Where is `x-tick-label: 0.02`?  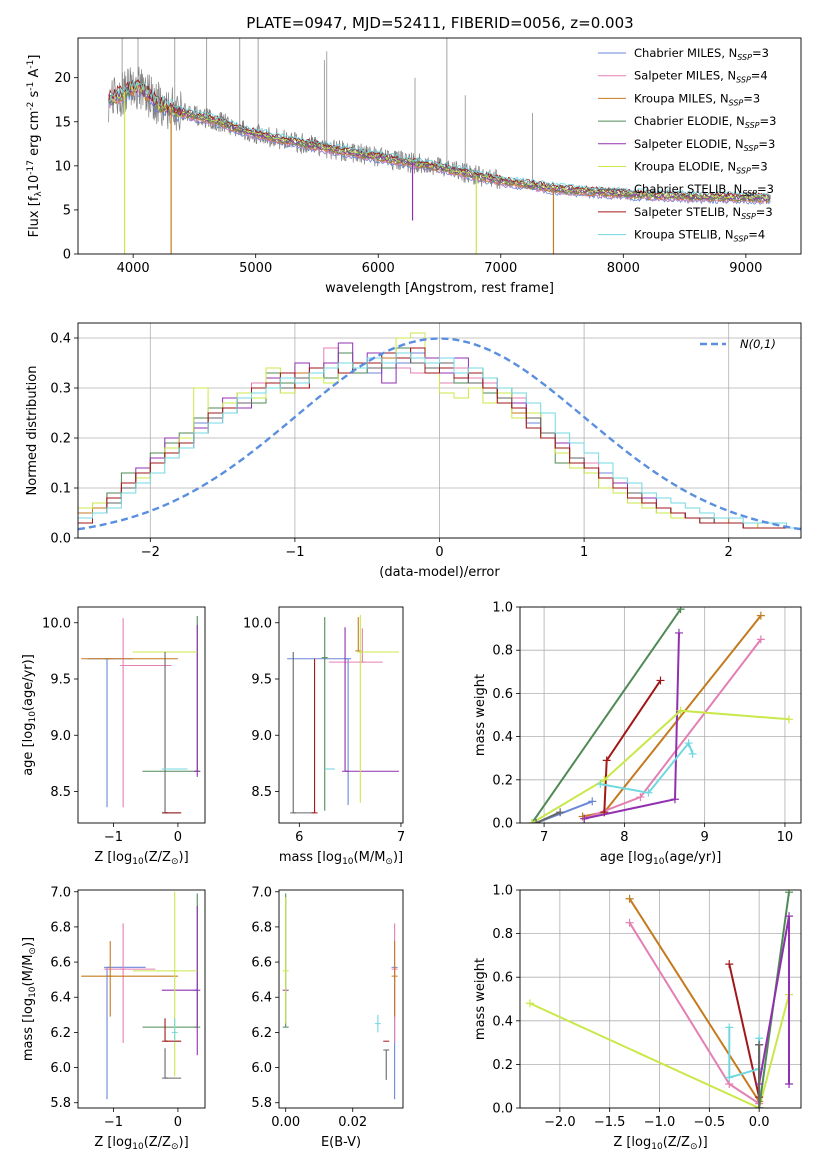 x-tick-label: 0.02 is located at coordinates (352, 1122).